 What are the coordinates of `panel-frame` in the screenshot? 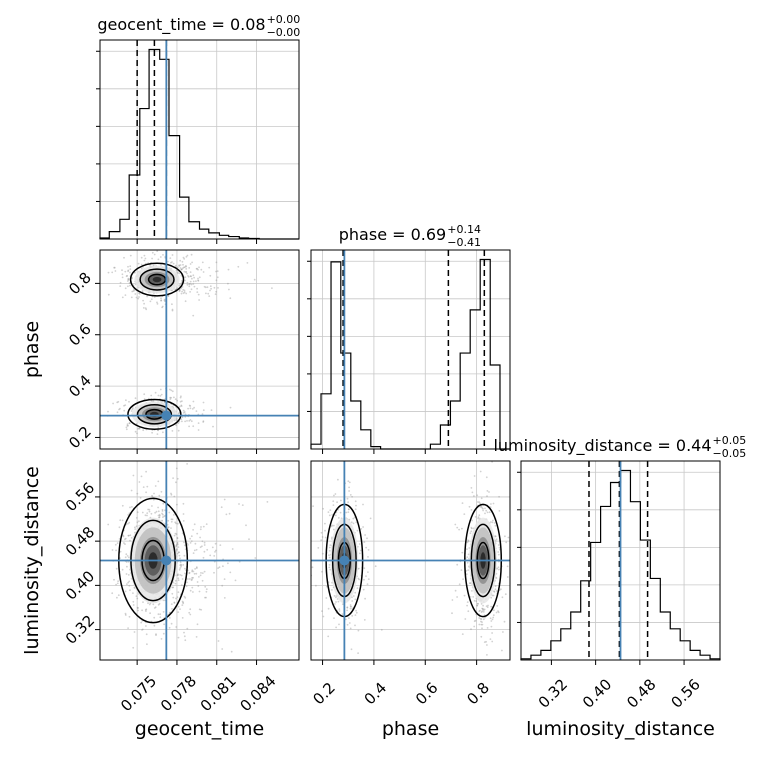 It's located at (199, 560).